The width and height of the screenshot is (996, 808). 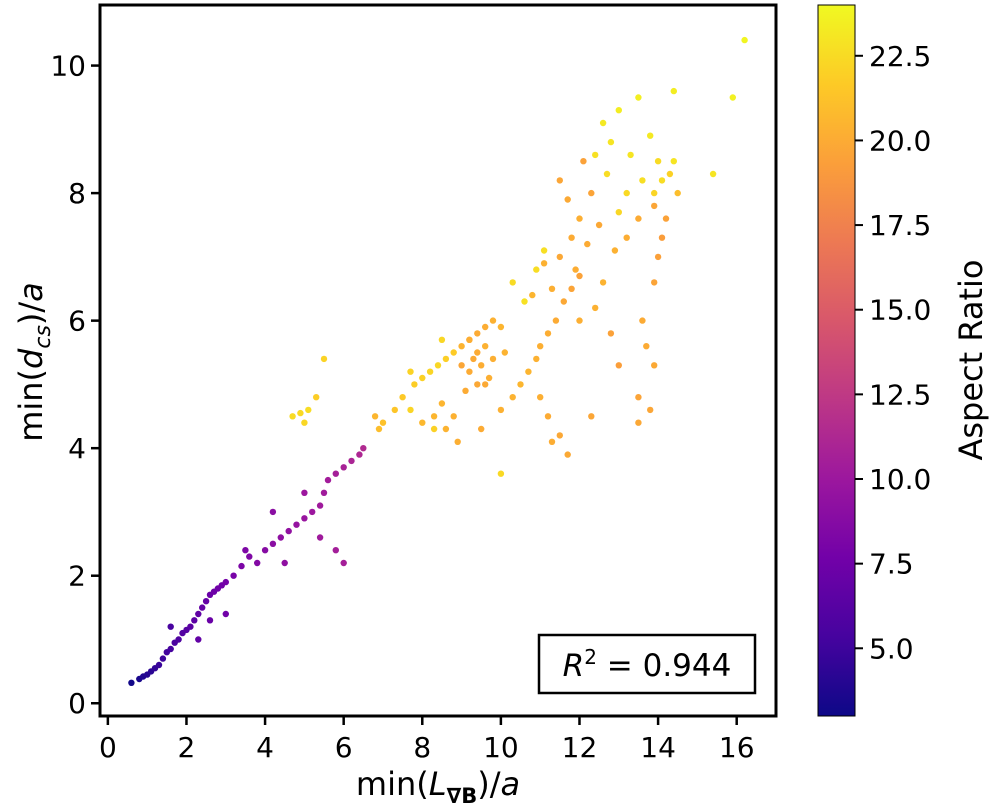 What do you see at coordinates (737, 747) in the screenshot?
I see `x-tick-label: 16` at bounding box center [737, 747].